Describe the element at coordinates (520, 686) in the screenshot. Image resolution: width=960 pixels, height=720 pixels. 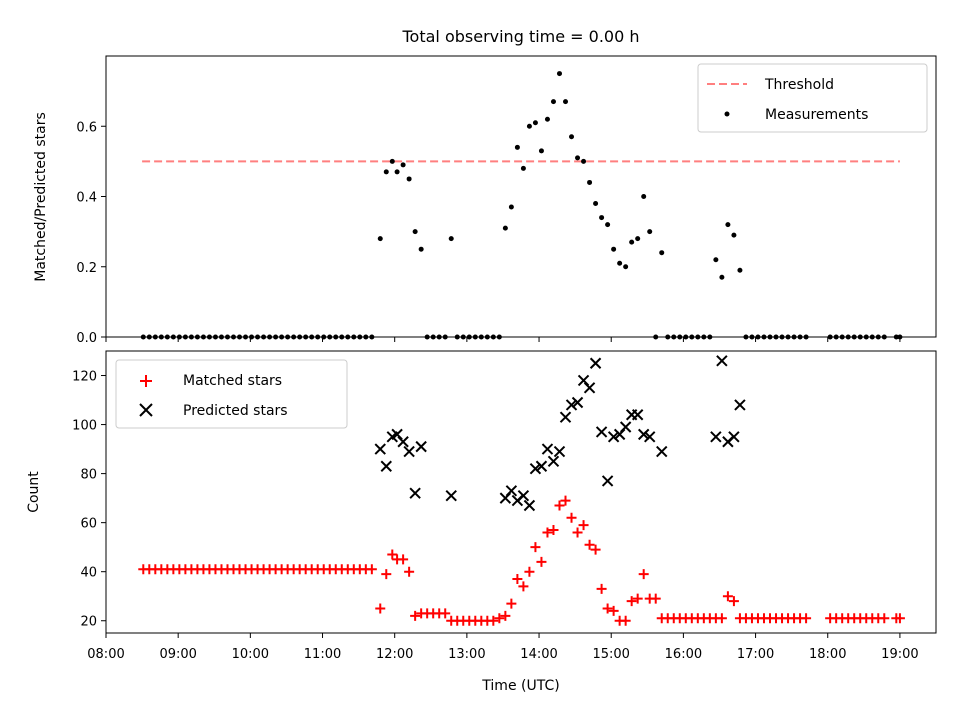
I see `x-axis-label: Time (UTC)` at that location.